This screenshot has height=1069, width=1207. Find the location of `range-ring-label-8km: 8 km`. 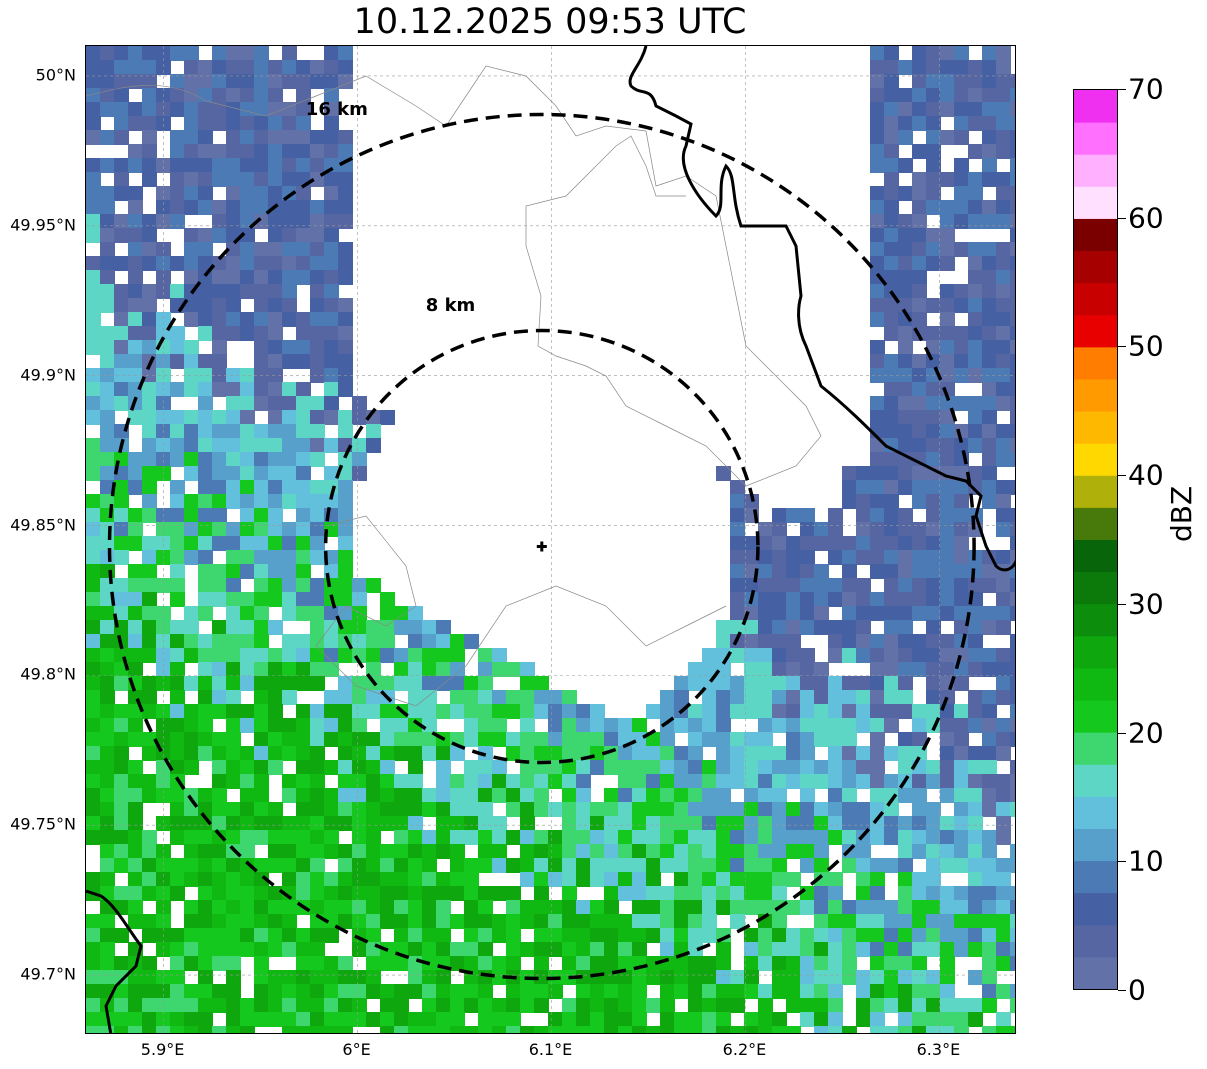

range-ring-label-8km: 8 km is located at coordinates (450, 306).